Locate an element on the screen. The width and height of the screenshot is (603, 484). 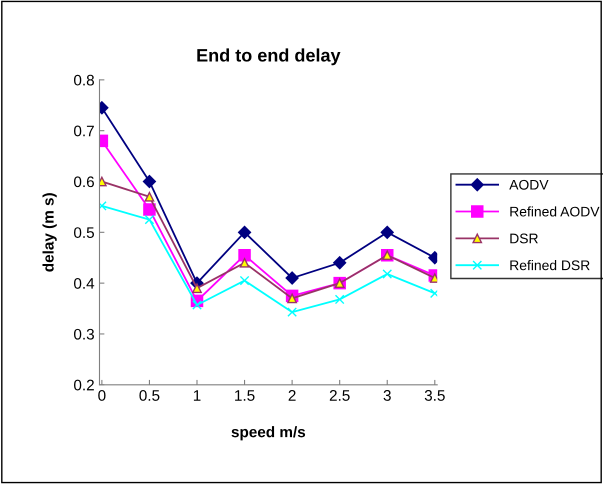
y-tick-label: 0.8 is located at coordinates (84, 80).